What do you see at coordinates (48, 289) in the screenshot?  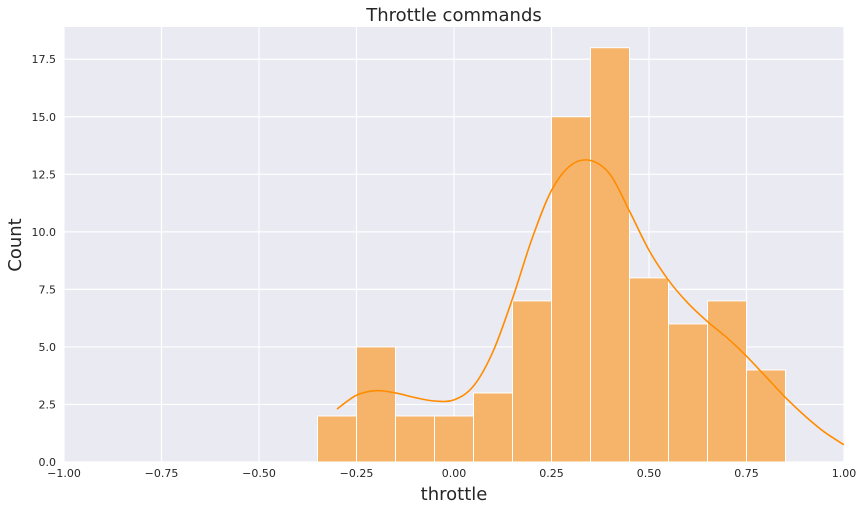 I see `y-tick-label: 7.5` at bounding box center [48, 289].